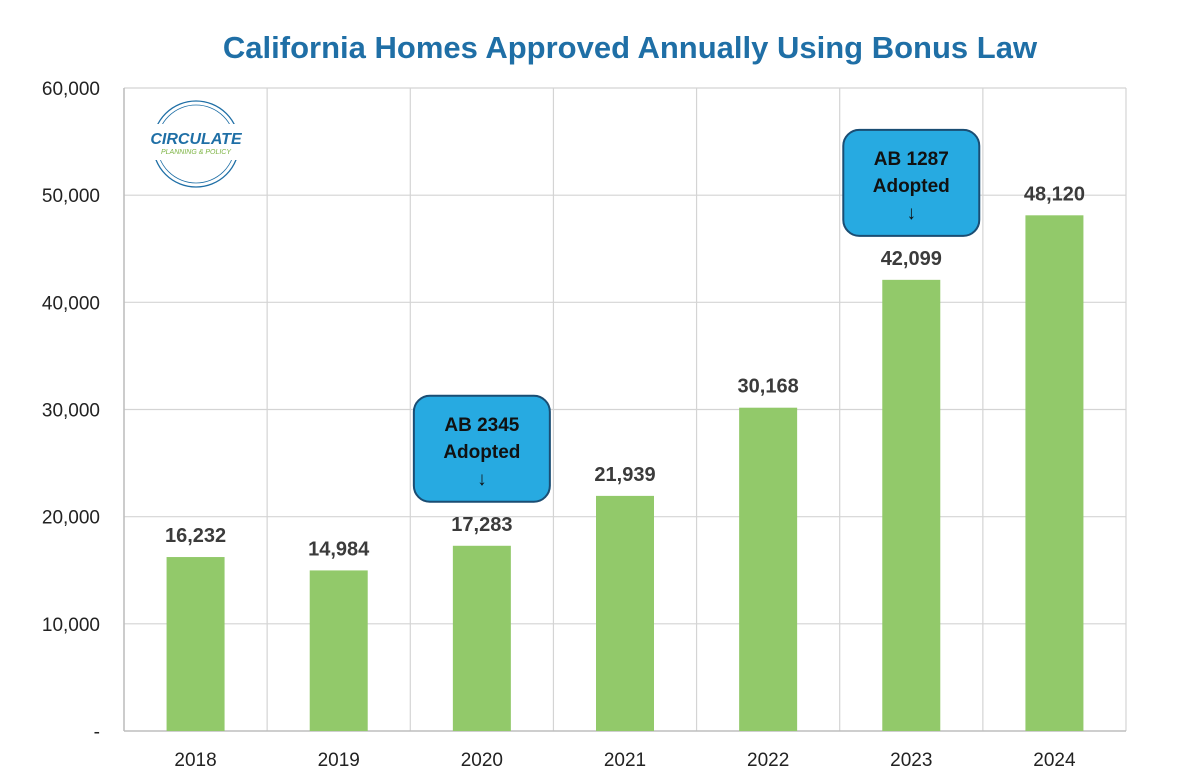 The image size is (1200, 782). Describe the element at coordinates (71, 411) in the screenshot. I see `y-tick-label: 30,000` at that location.